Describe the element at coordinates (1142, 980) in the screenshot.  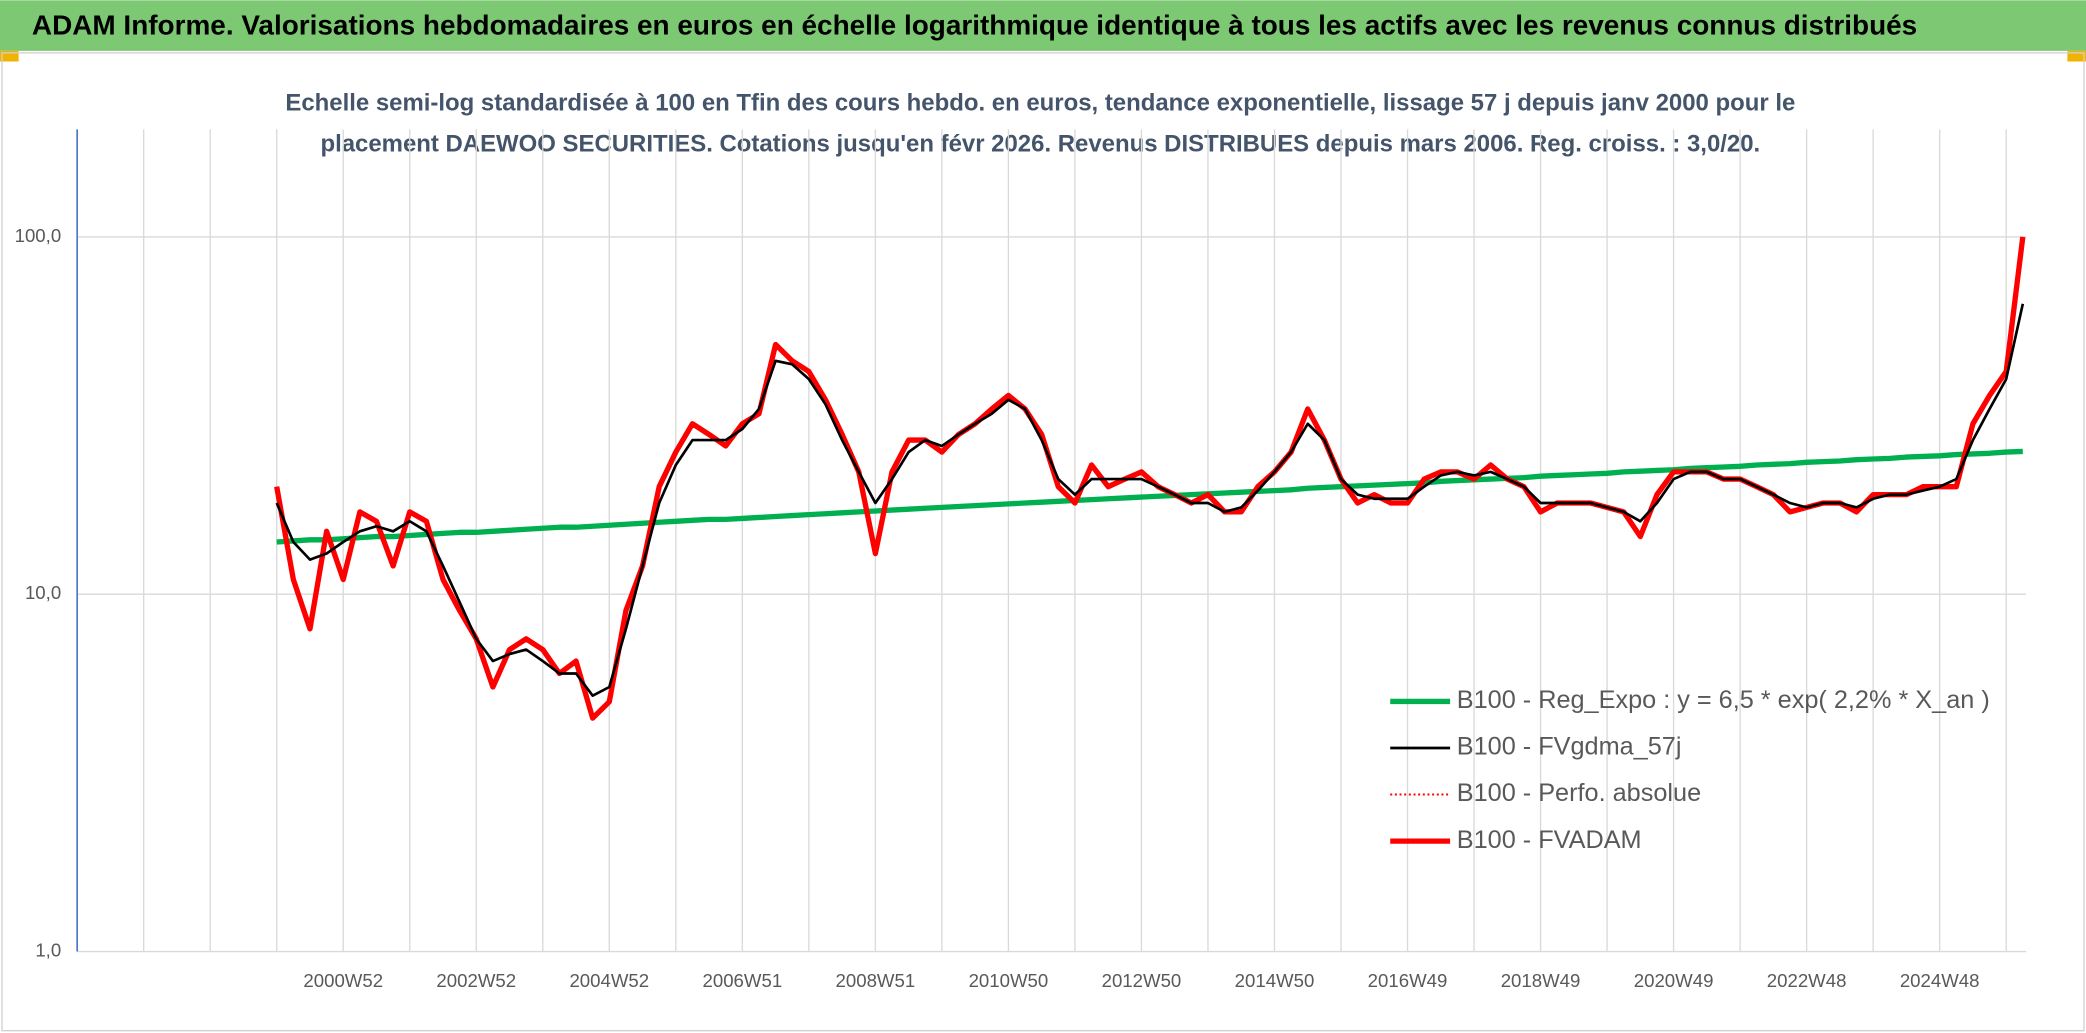
I see `x-tick-label: 2012W50` at that location.